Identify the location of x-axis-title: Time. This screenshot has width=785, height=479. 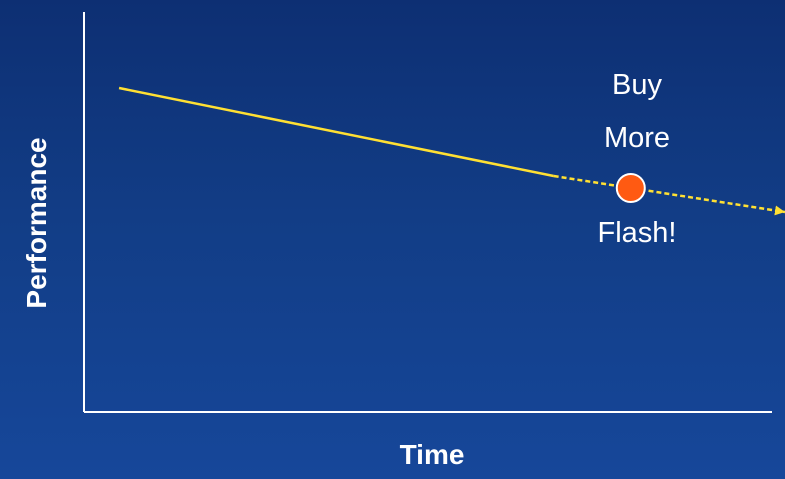
(432, 454).